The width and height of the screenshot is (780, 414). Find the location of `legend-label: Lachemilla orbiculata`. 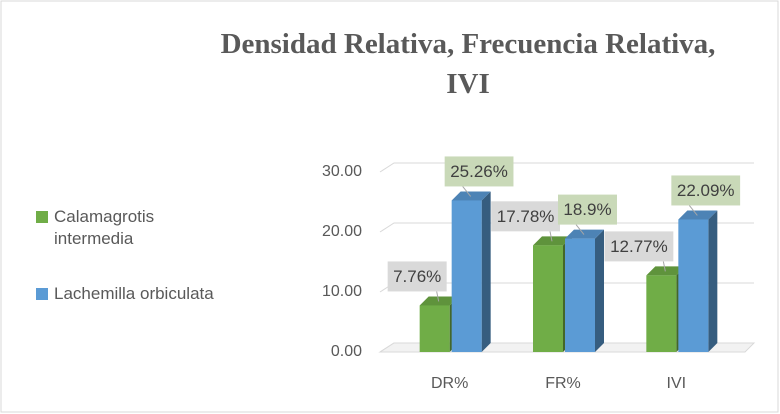

legend-label: Lachemilla orbiculata is located at coordinates (134, 293).